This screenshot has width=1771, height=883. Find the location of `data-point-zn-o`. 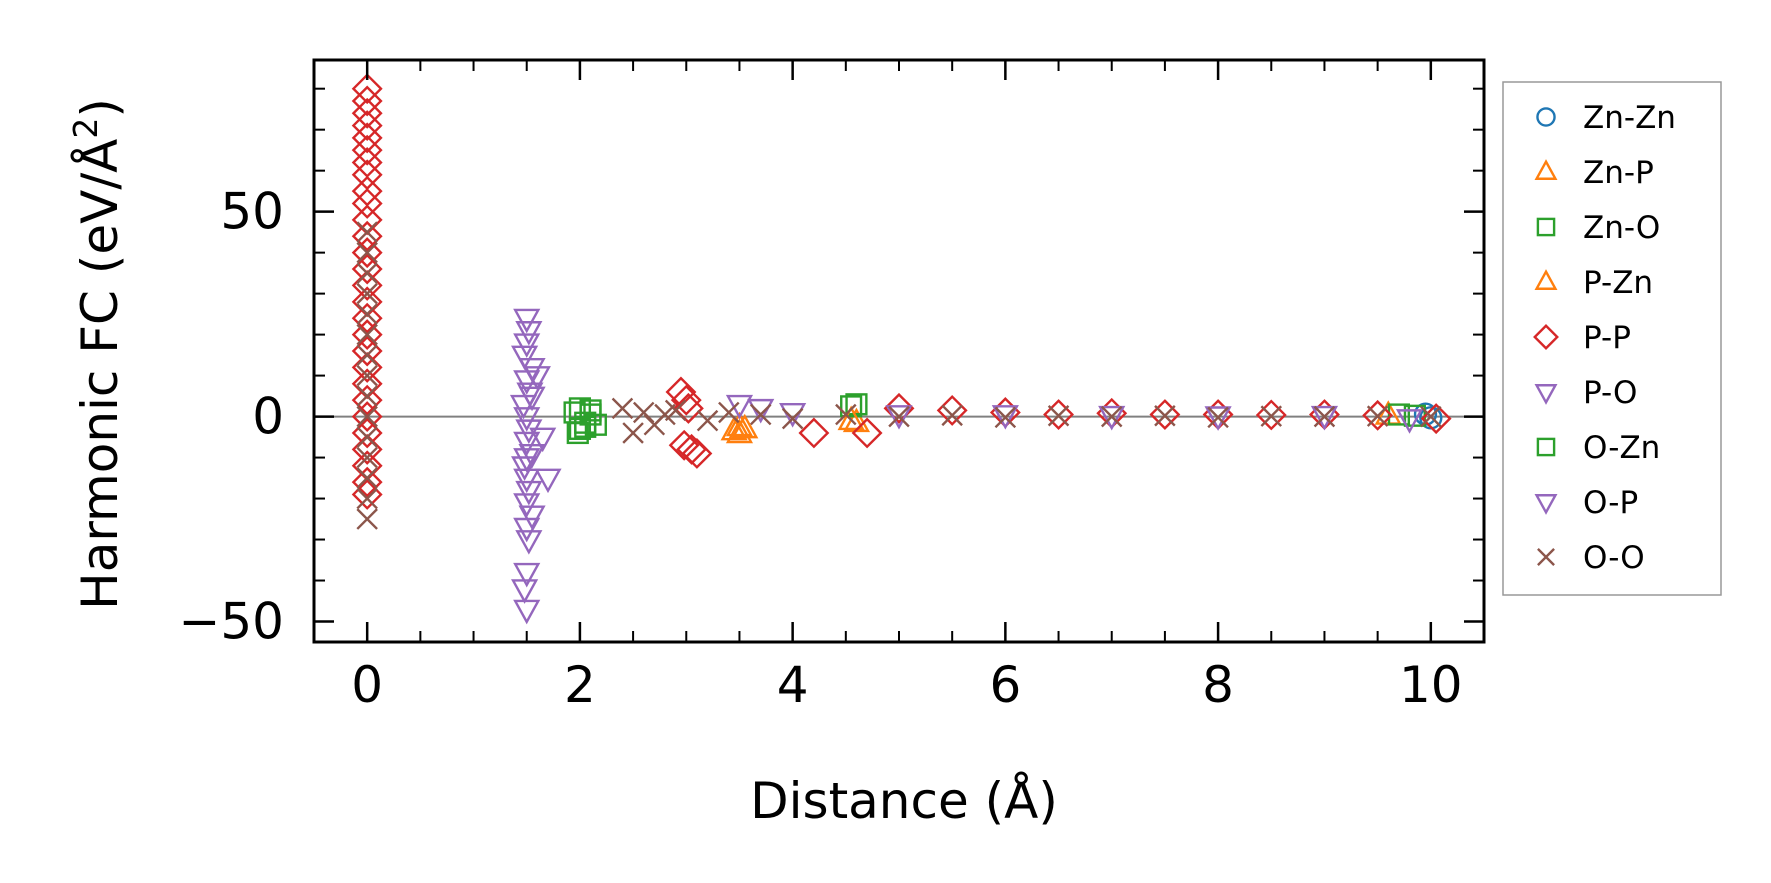

data-point-zn-o is located at coordinates (856, 404).